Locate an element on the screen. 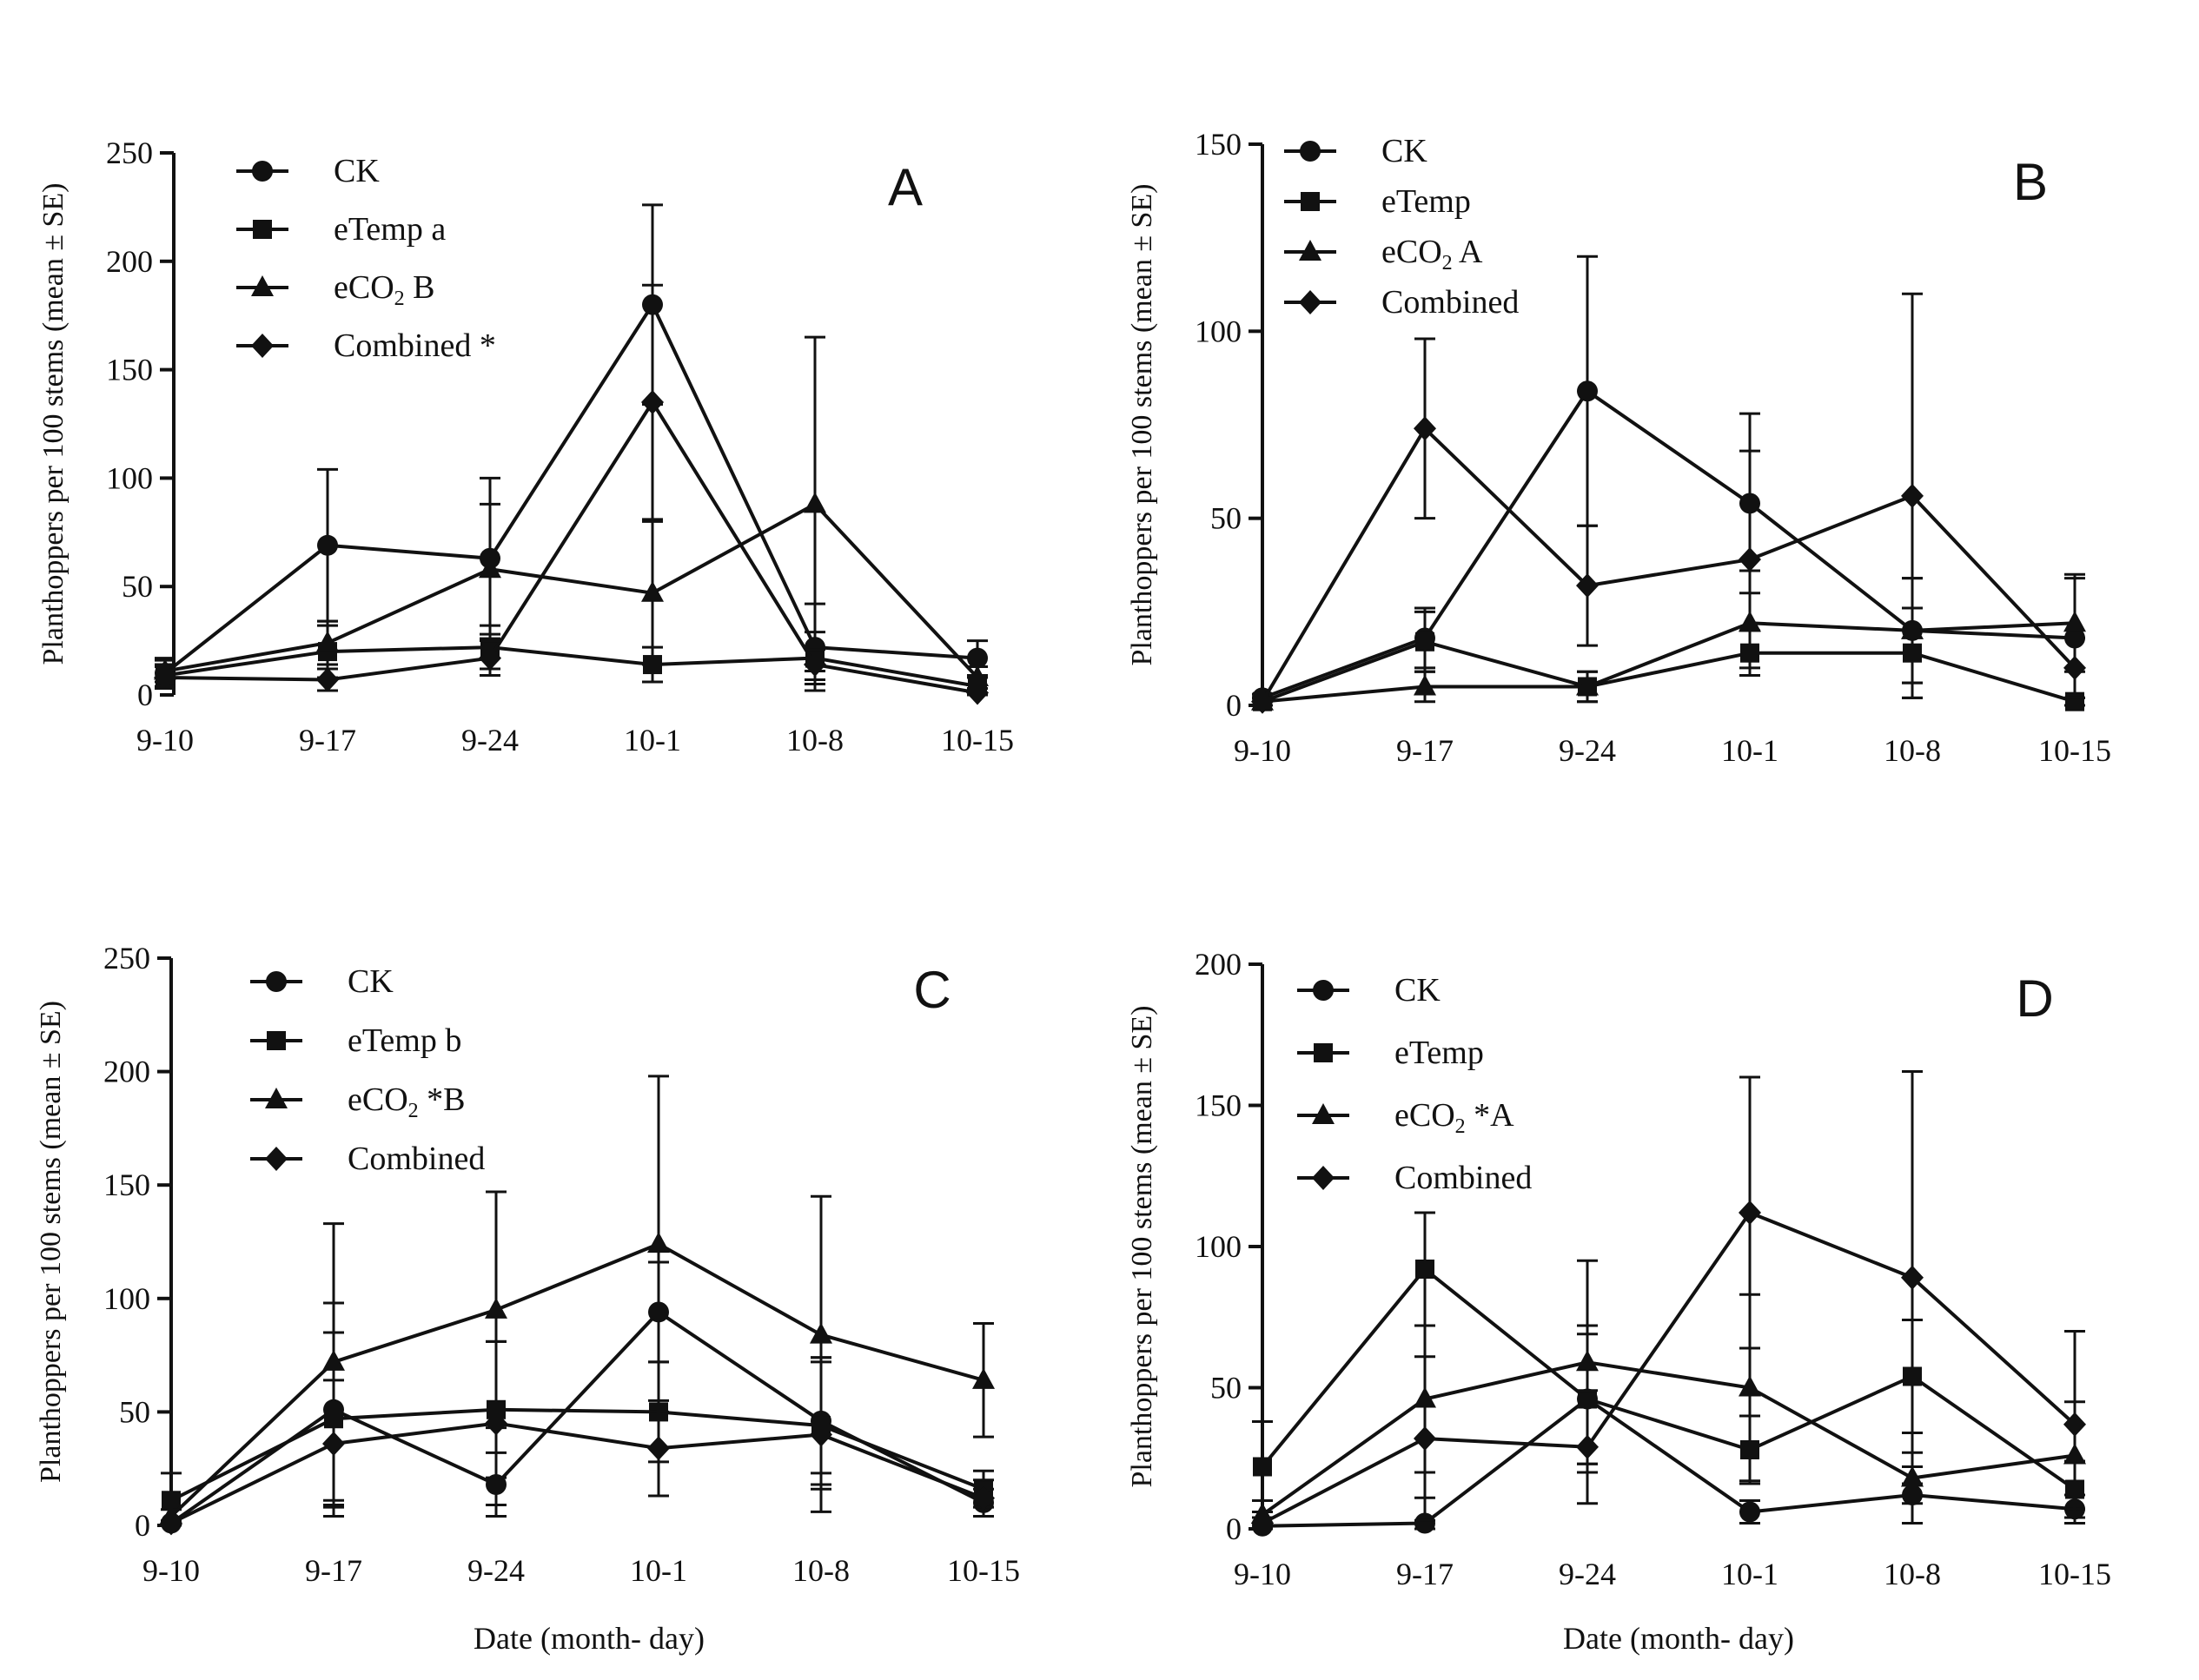 This screenshot has width=2199, height=1680. x-tick-label-a-5: 10-15 is located at coordinates (977, 740).